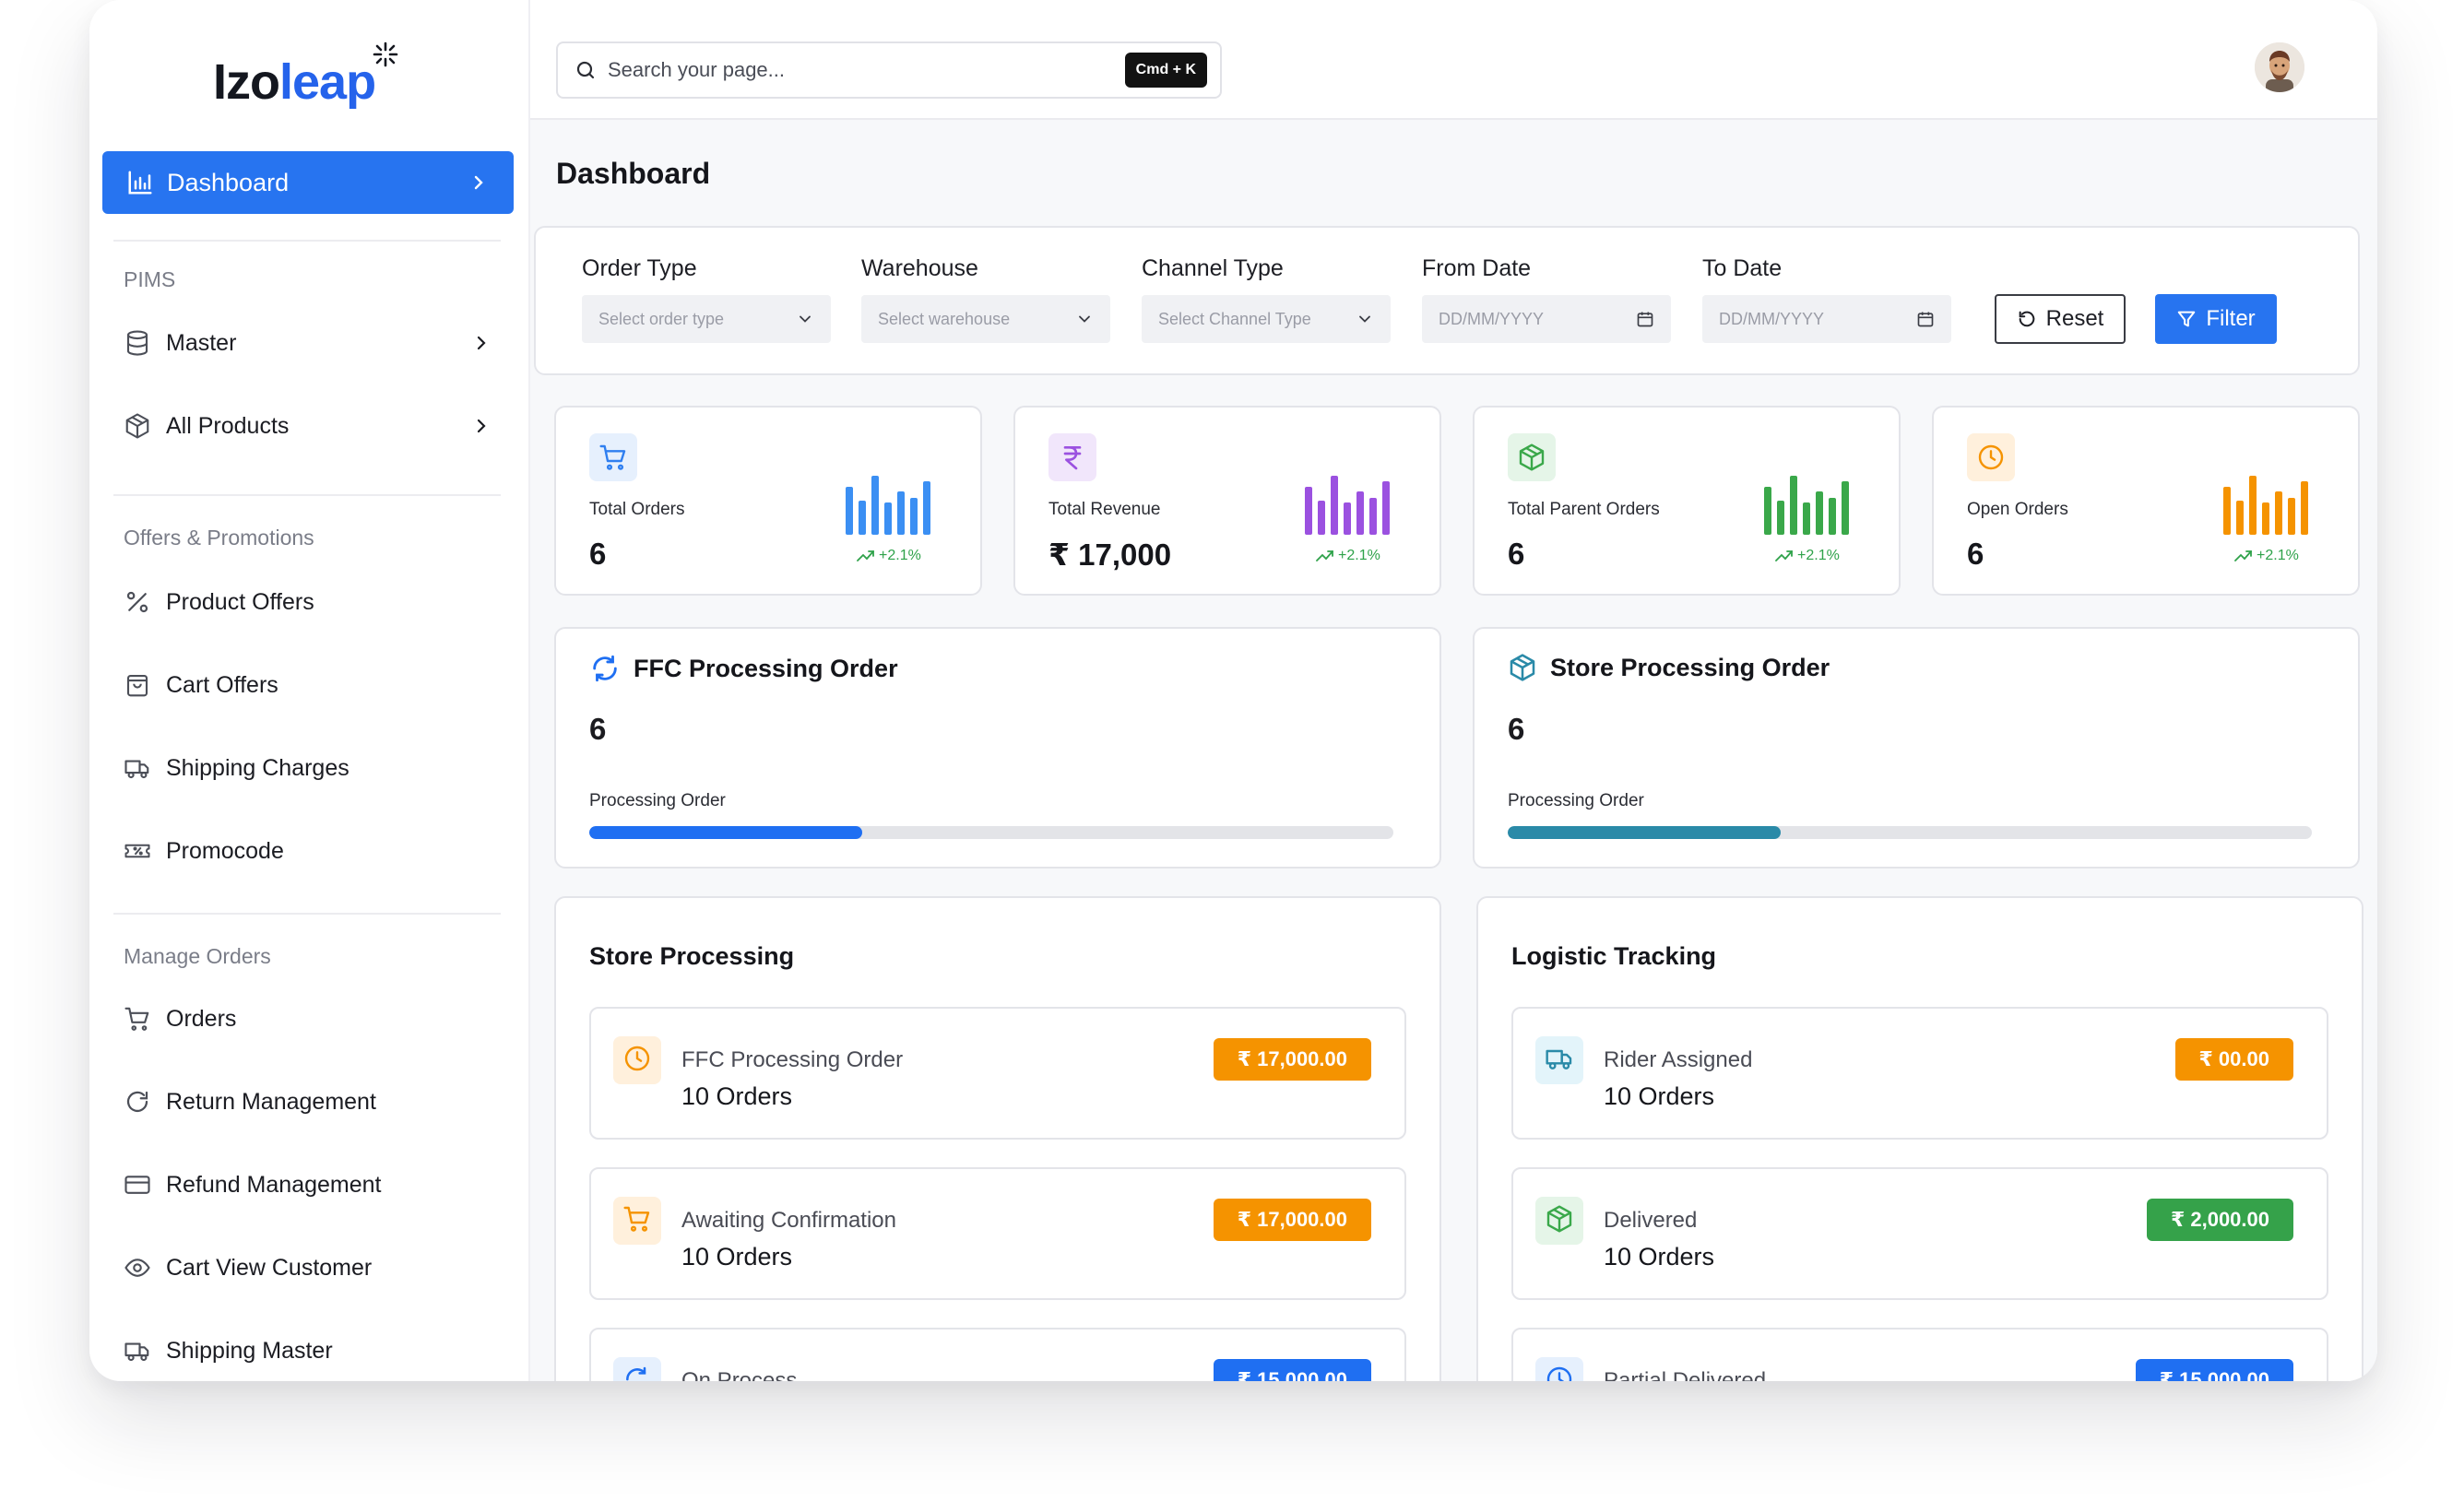 The image size is (2464, 1501). Describe the element at coordinates (986, 319) in the screenshot. I see `warehouse-select: Select warehouse` at that location.